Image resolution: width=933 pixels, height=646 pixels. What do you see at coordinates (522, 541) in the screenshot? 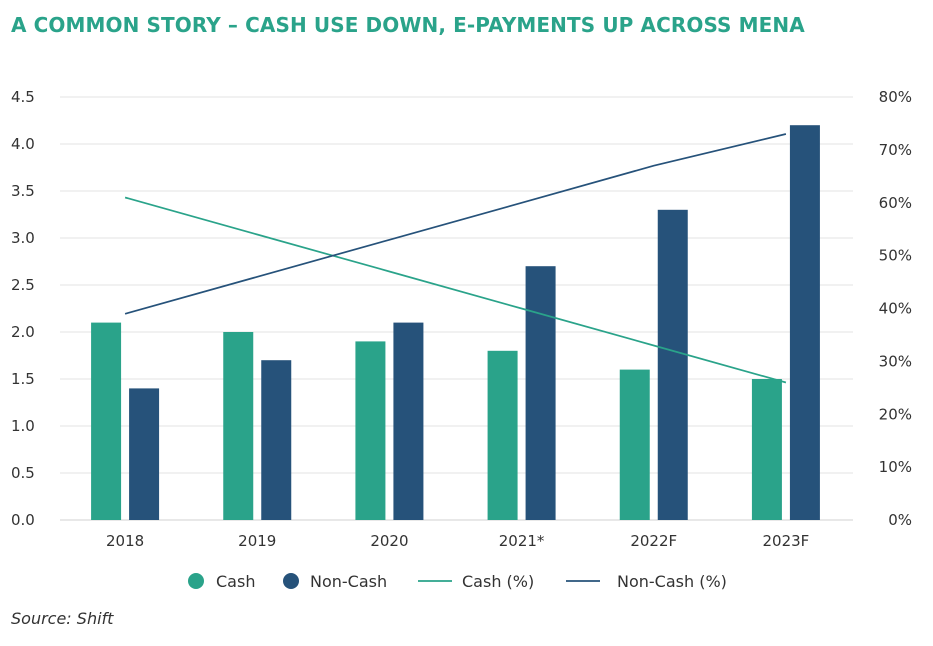
I see `x-tick-label: 2021*` at bounding box center [522, 541].